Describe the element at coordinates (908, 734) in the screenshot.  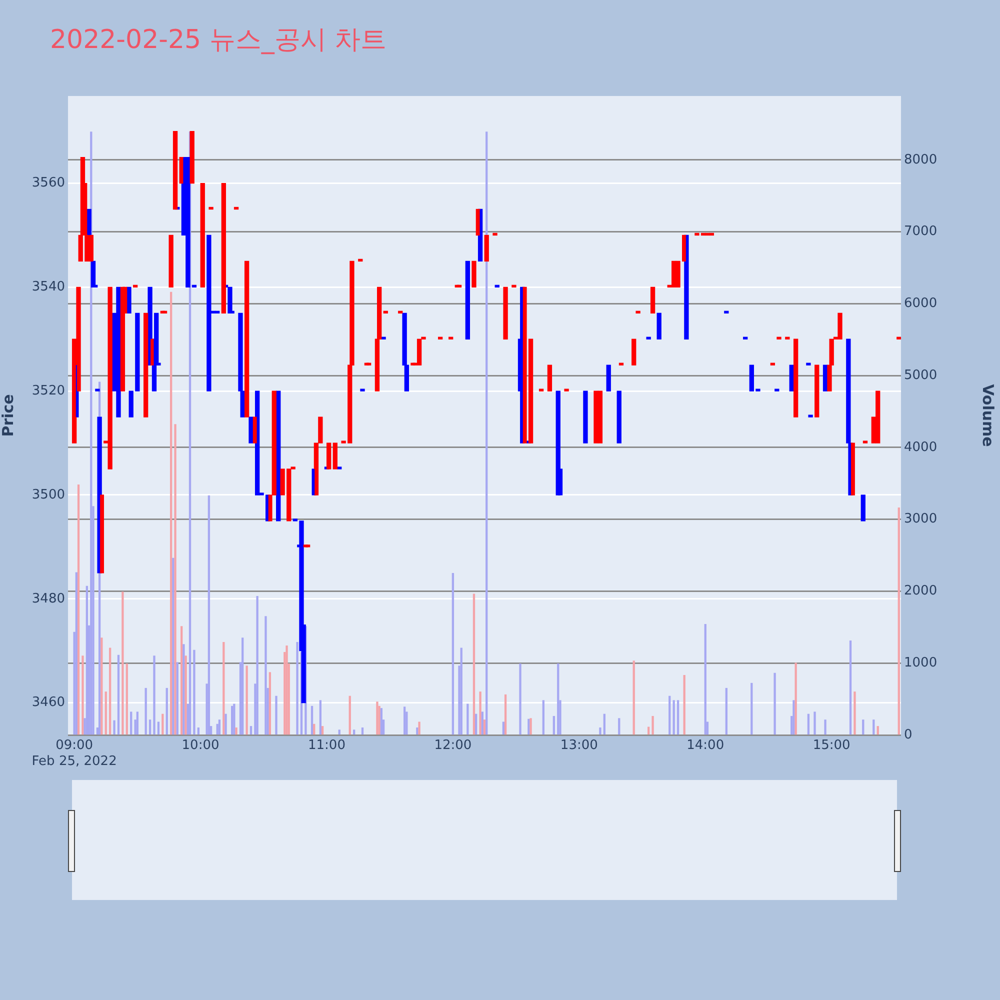
I see `y2-tick-label: 0` at that location.